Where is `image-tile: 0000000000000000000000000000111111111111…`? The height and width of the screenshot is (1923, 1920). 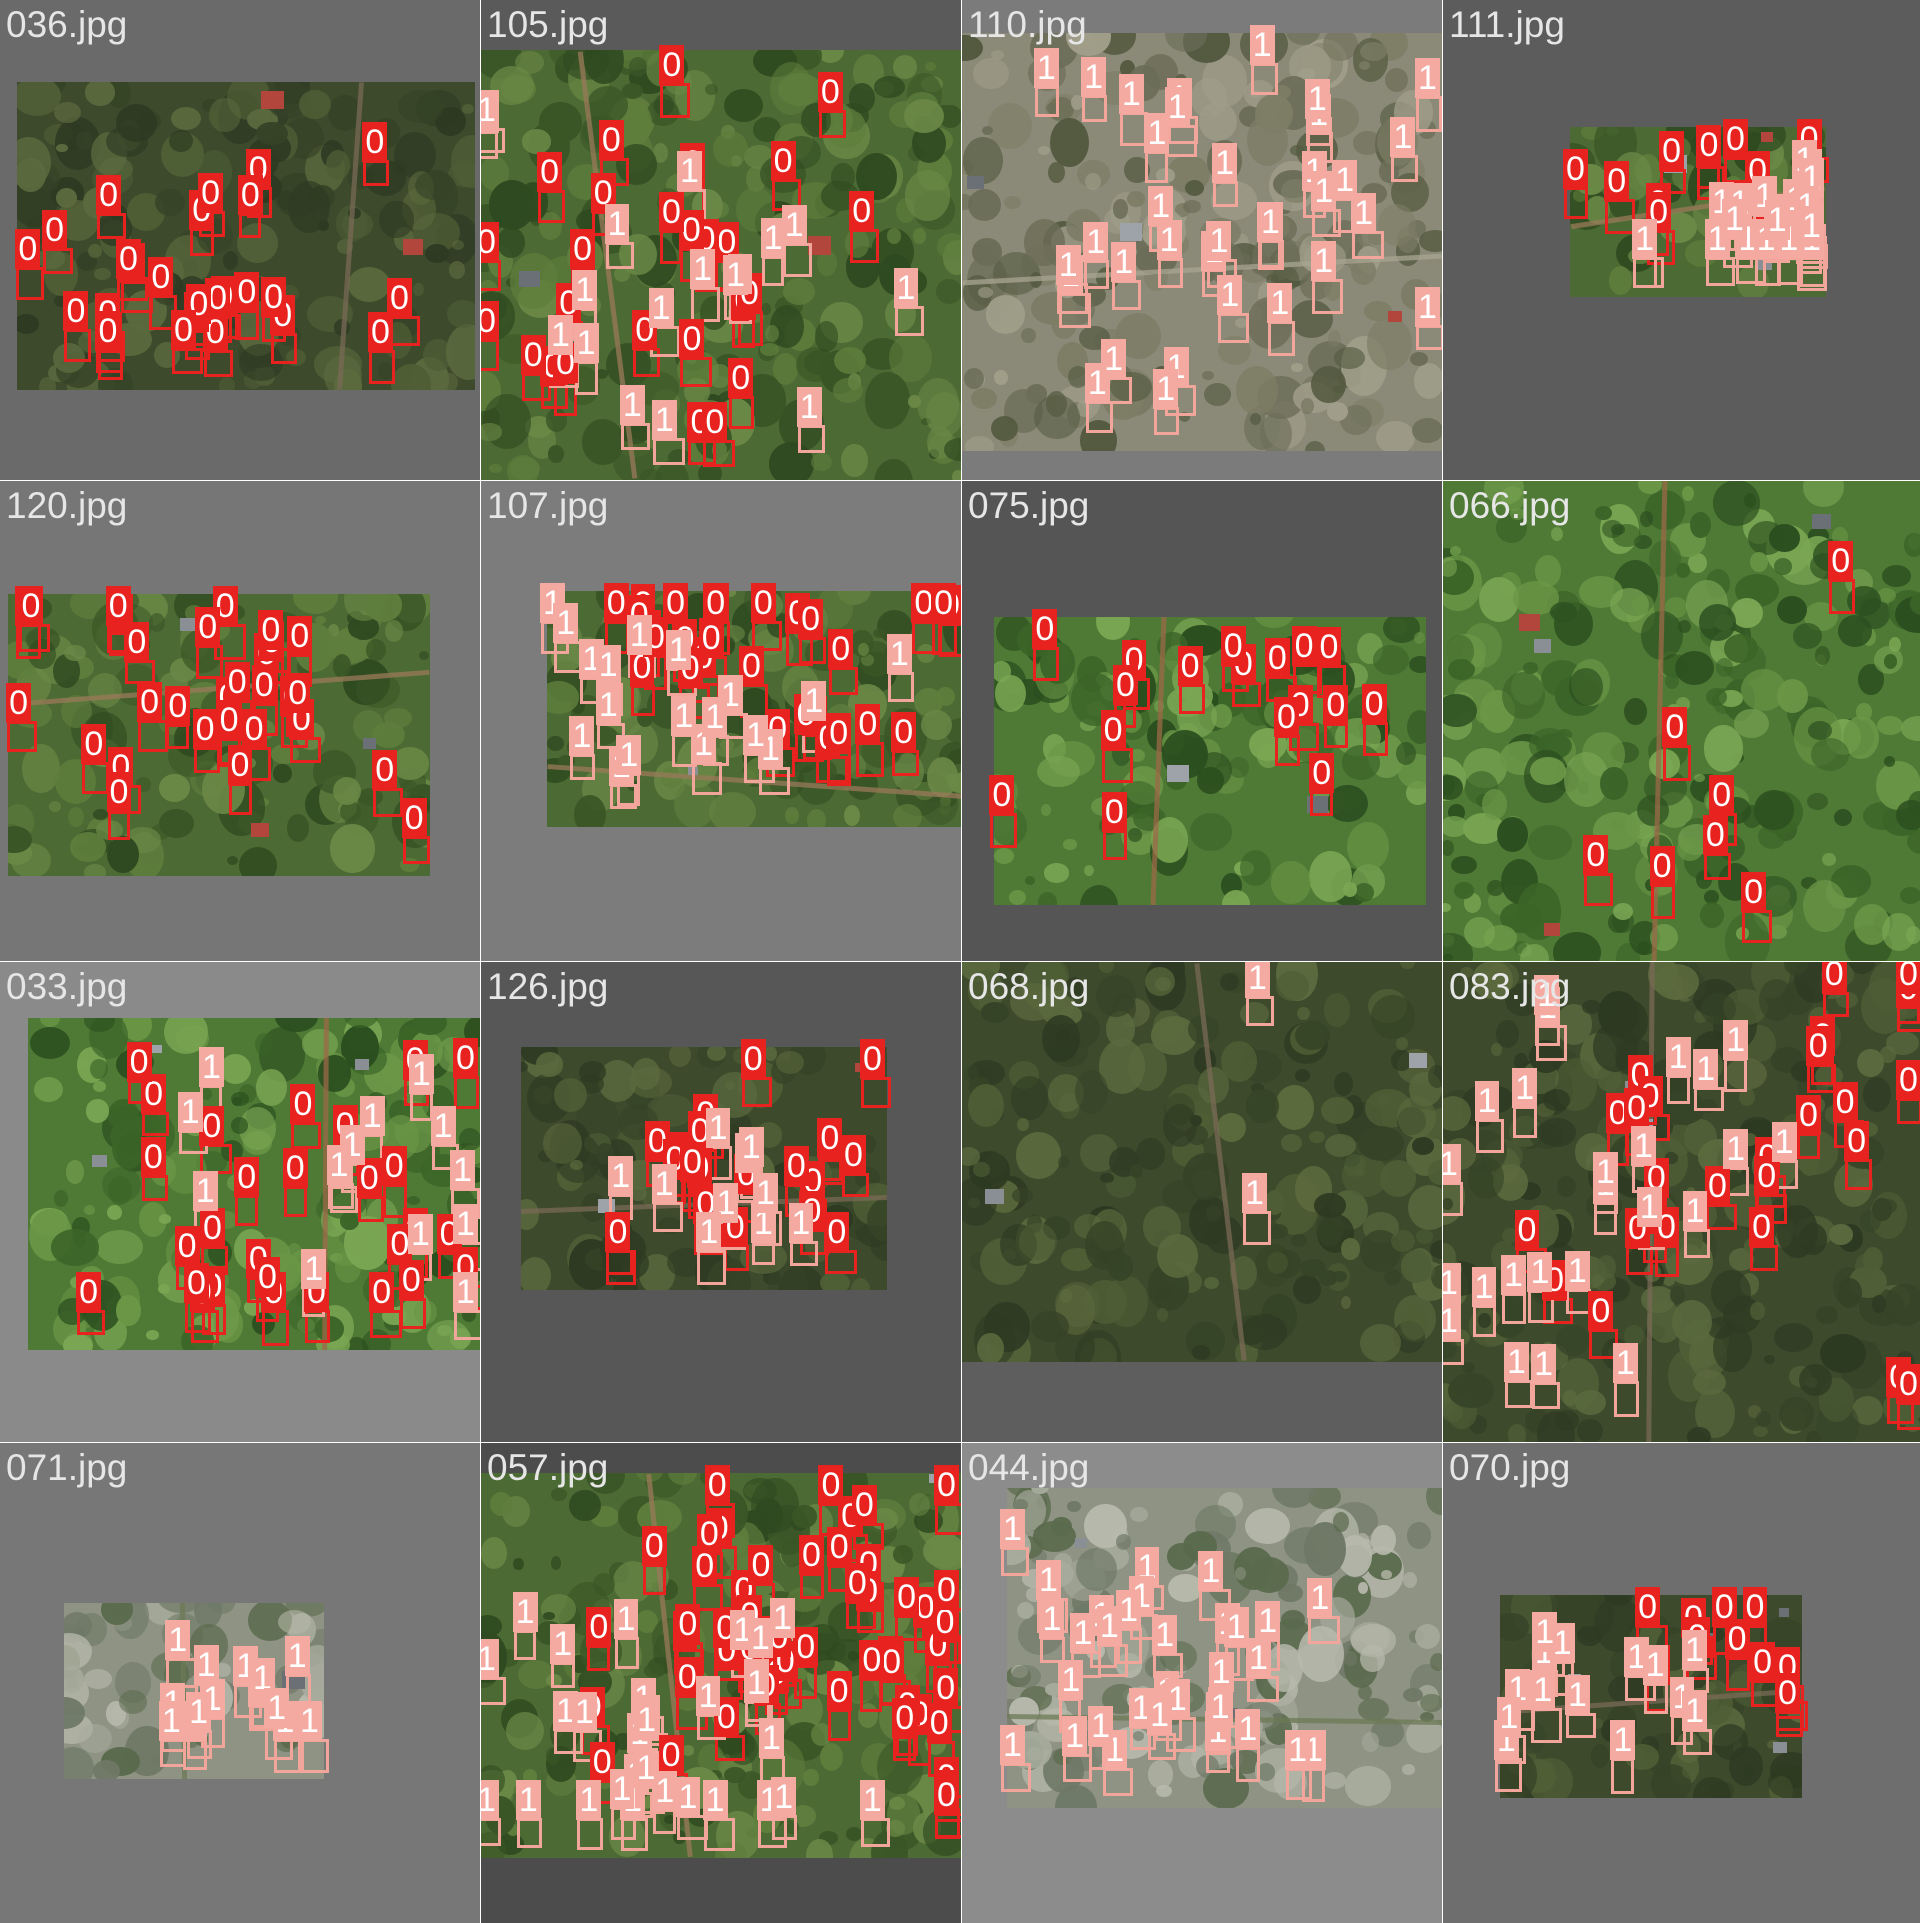
image-tile: 0000000000000000000000000000111111111111… is located at coordinates (240, 1202).